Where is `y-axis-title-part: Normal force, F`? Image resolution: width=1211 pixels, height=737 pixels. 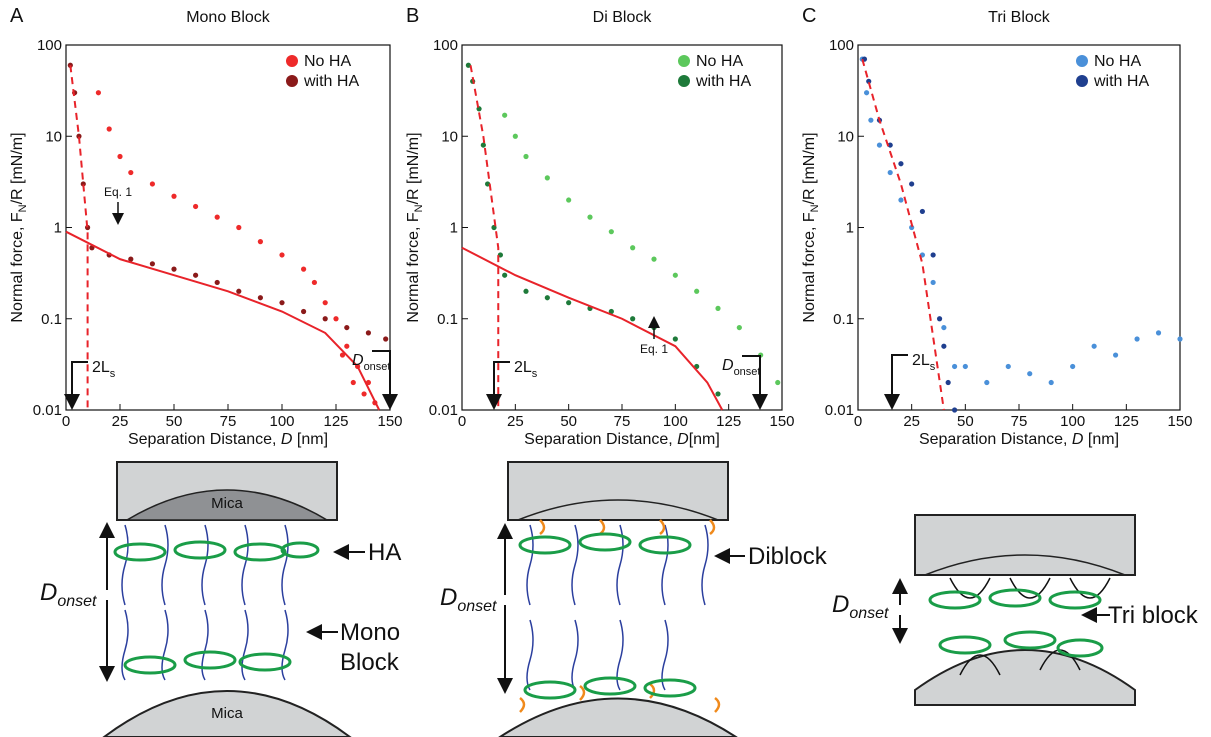
y-axis-title-part: Normal force, F is located at coordinates (413, 267).